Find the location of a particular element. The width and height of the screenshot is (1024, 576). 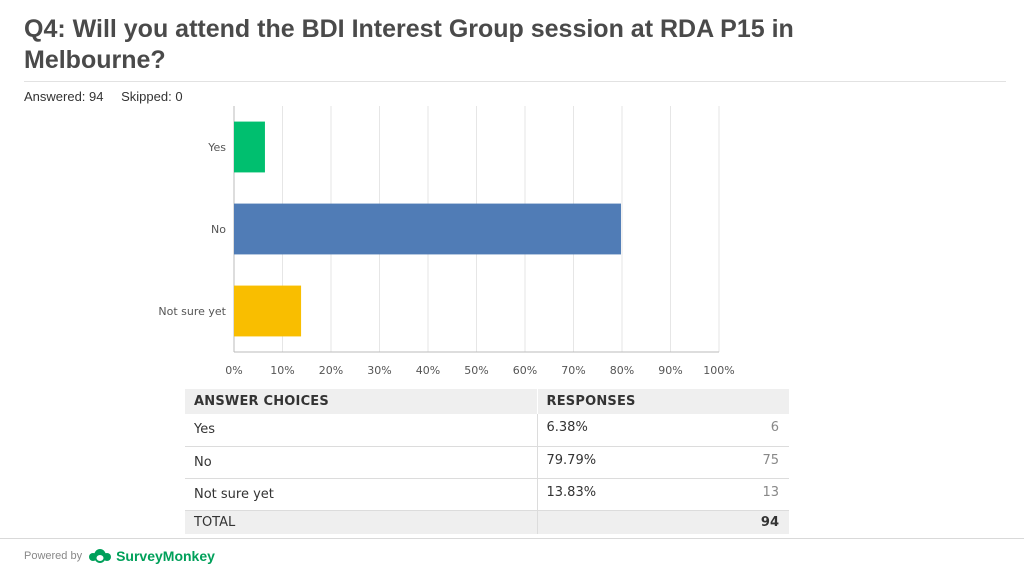

title-divider is located at coordinates (515, 81).